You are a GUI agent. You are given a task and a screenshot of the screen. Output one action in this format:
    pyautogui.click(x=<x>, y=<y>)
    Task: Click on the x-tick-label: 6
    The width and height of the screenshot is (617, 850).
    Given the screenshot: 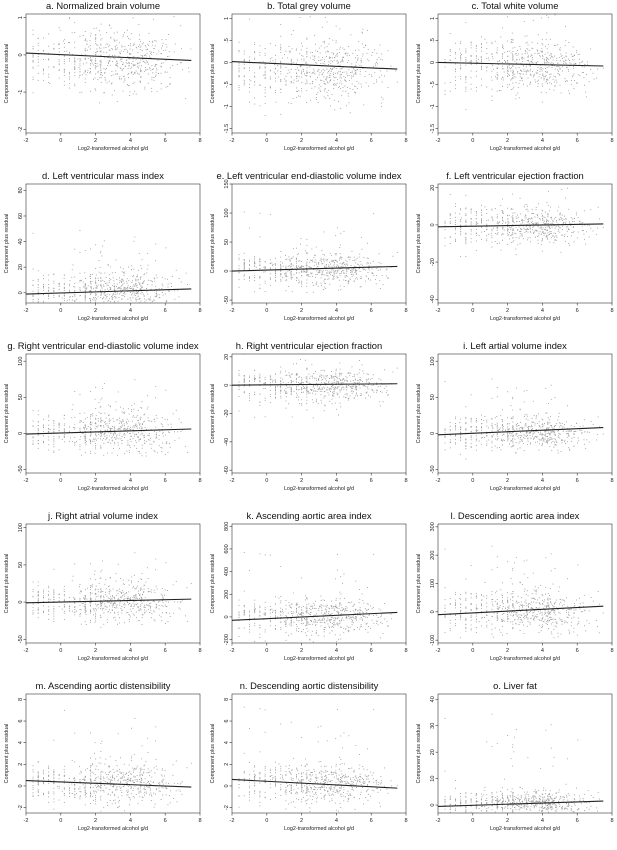 What is the action you would take?
    pyautogui.click(x=371, y=311)
    